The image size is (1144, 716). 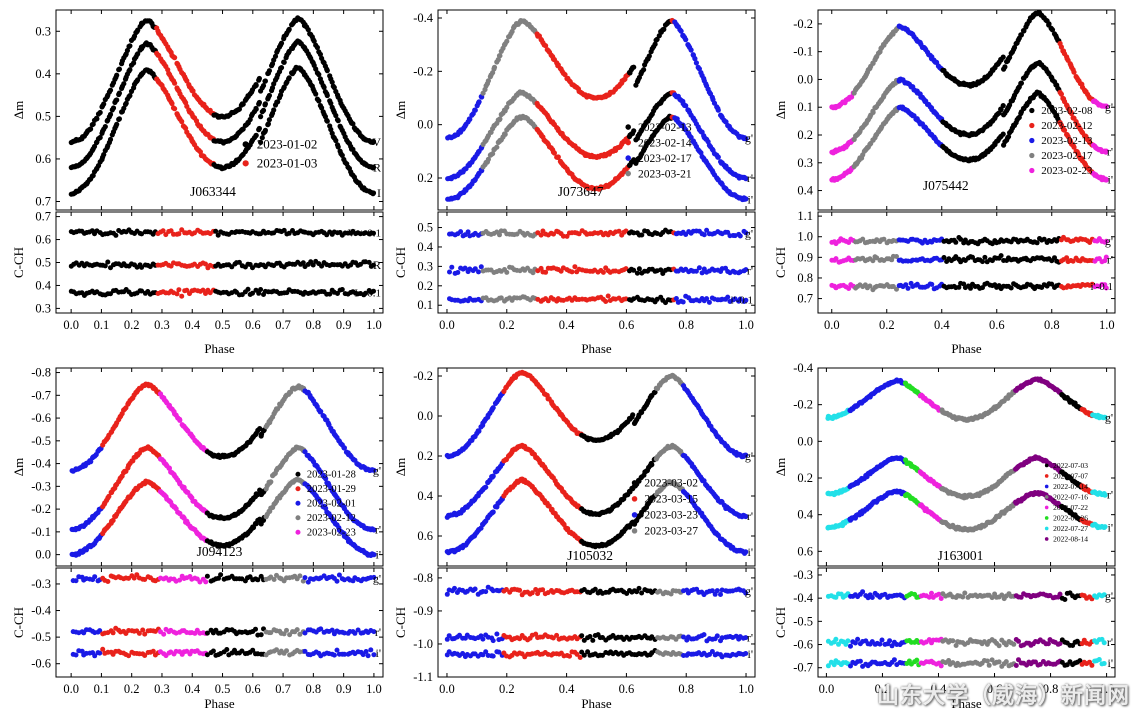 What do you see at coordinates (378, 632) in the screenshot?
I see `cch-level-label: r'` at bounding box center [378, 632].